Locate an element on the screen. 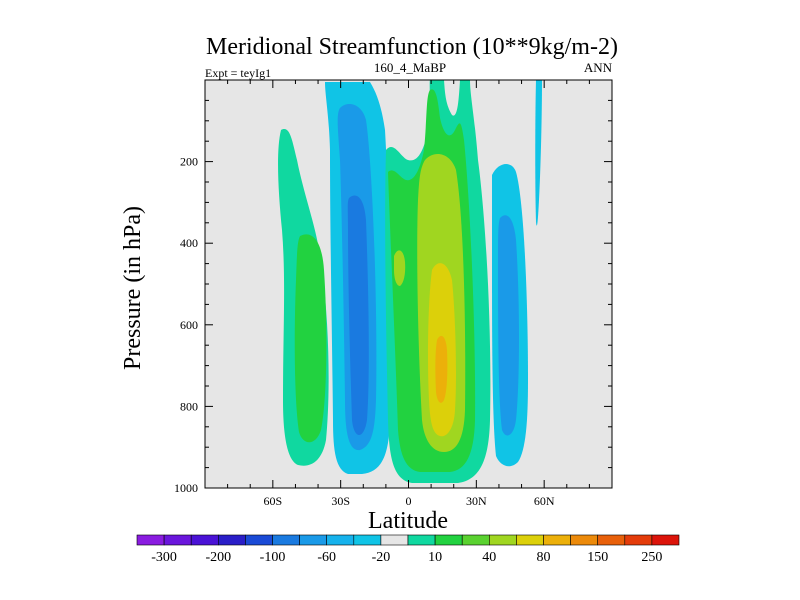  tropical-positive-peak is located at coordinates (441, 369).